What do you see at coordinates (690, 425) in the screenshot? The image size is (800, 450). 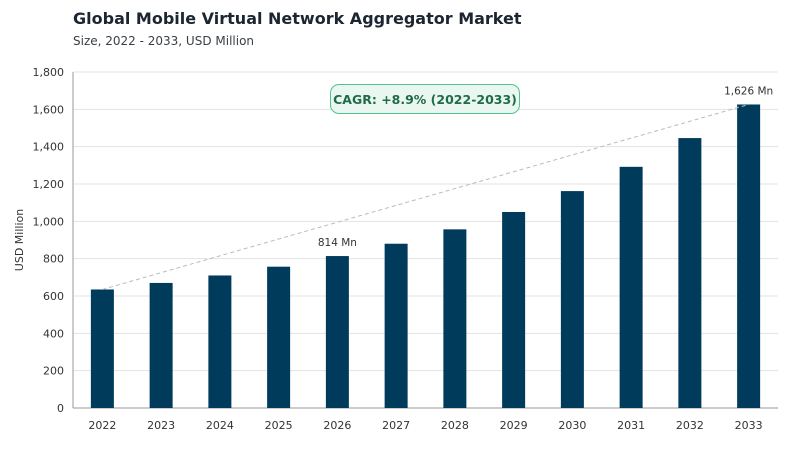 I see `x-tick-label: 2032` at bounding box center [690, 425].